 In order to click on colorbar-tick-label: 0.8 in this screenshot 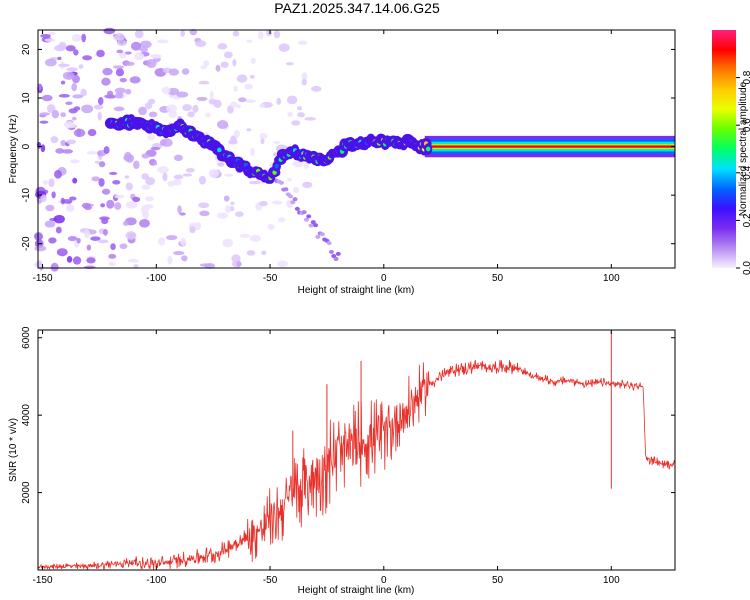, I will do `click(746, 77)`.